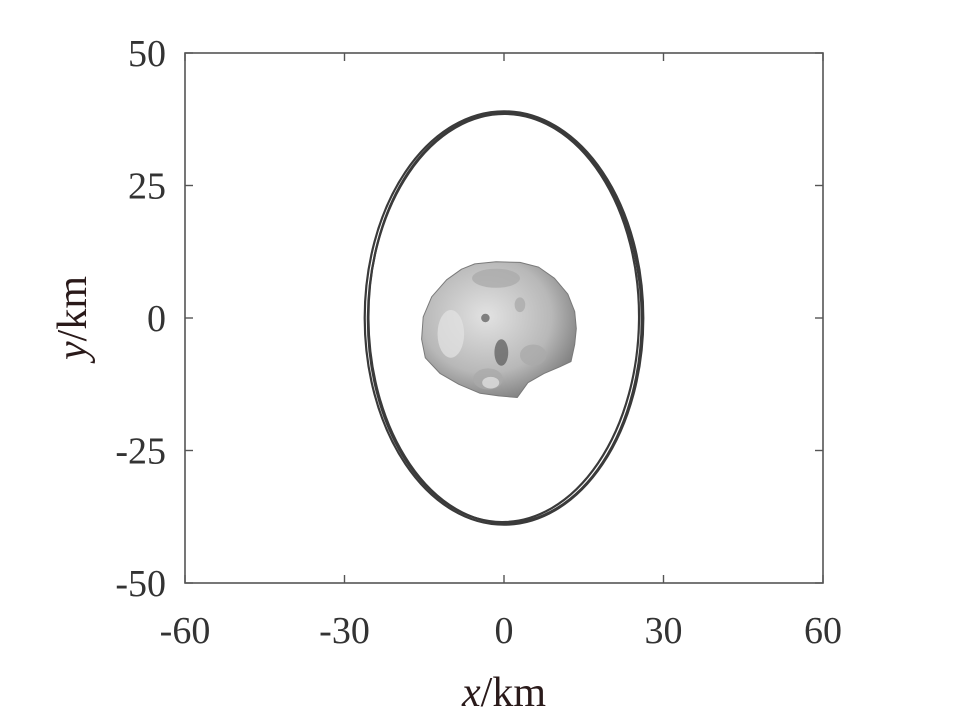  Describe the element at coordinates (504, 631) in the screenshot. I see `x-tick-label: 0` at that location.